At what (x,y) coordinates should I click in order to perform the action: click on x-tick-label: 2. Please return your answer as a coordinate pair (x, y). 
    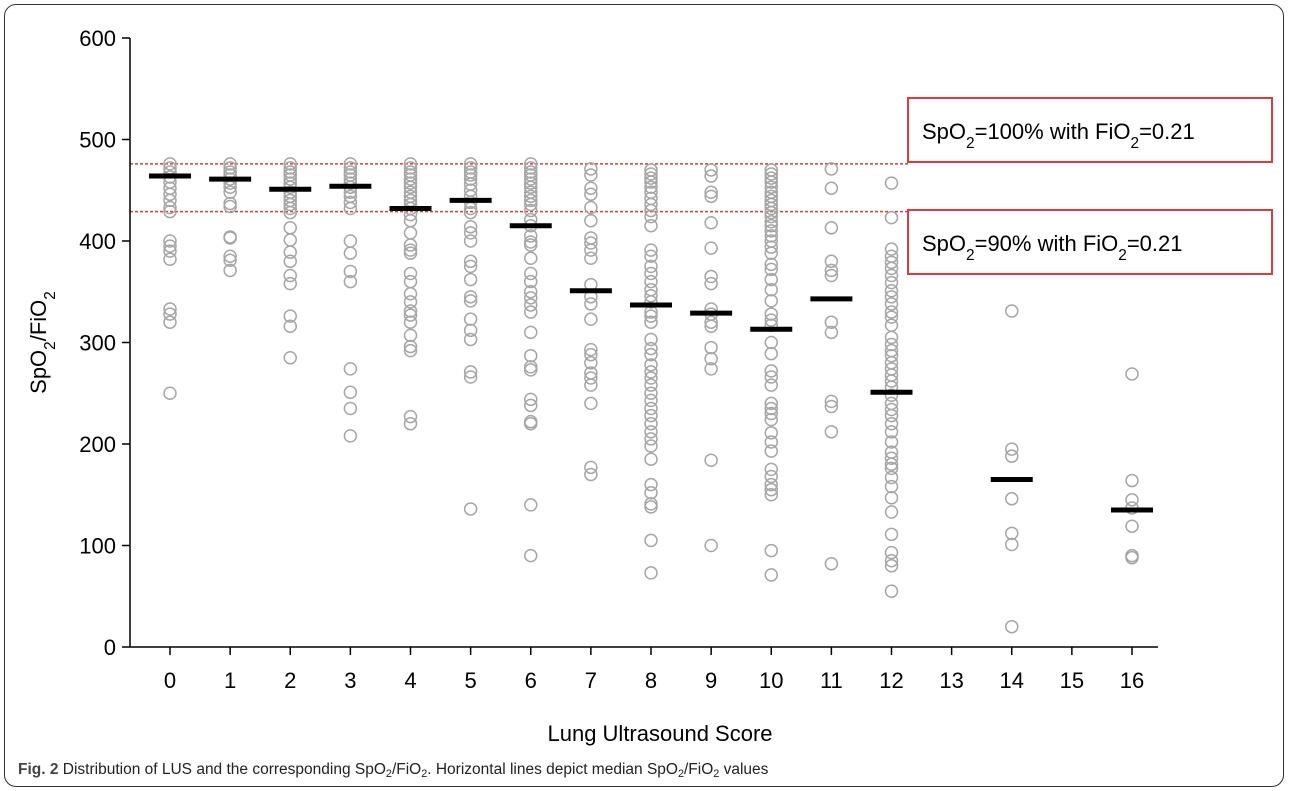
    Looking at the image, I should click on (290, 680).